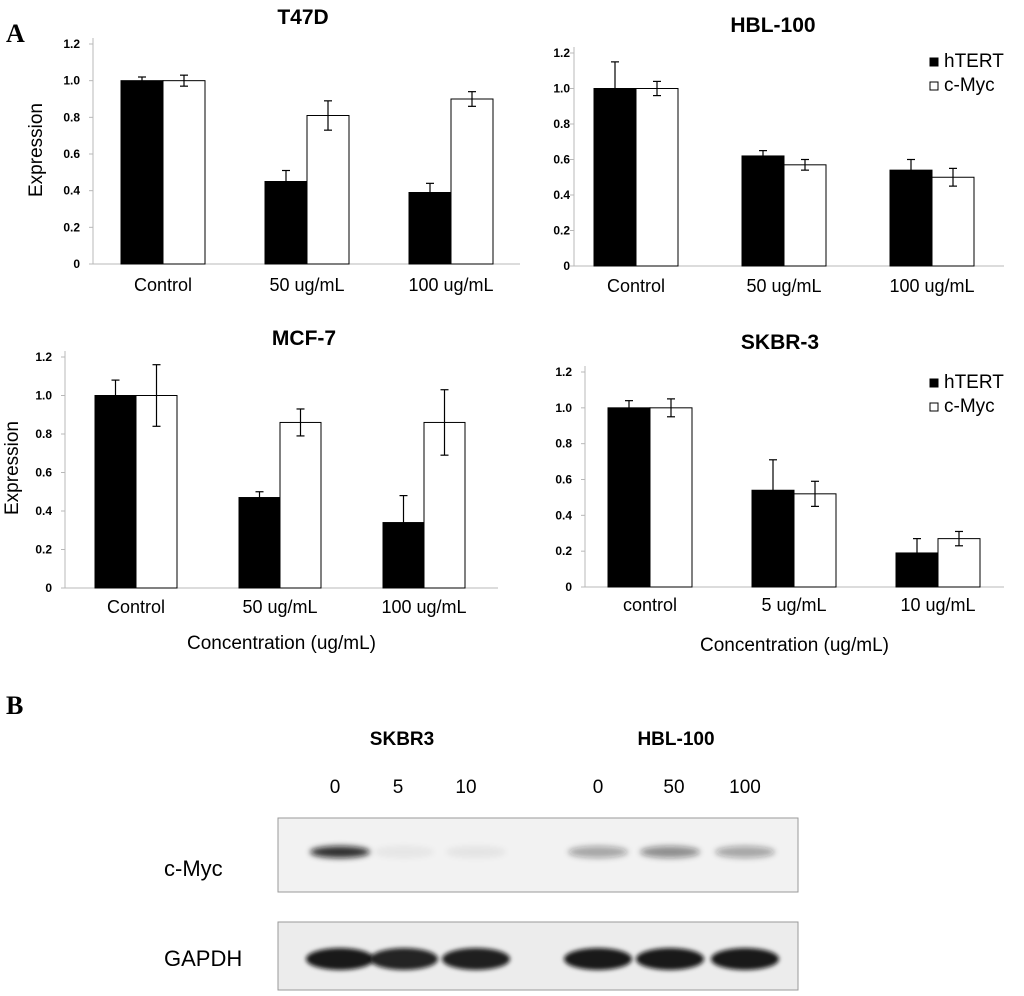 This screenshot has height=996, width=1024. Describe the element at coordinates (203, 958) in the screenshot. I see `blot-row-label-gapdh: GAPDH` at that location.